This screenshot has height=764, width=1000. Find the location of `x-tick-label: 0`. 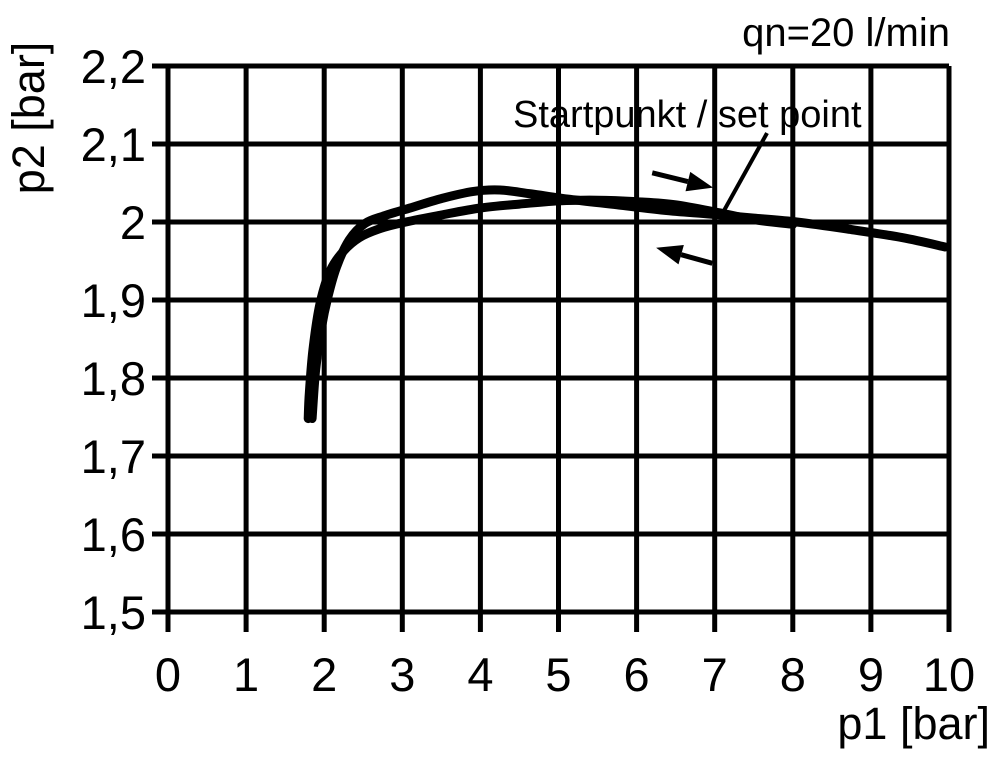

x-tick-label: 0 is located at coordinates (168, 674).